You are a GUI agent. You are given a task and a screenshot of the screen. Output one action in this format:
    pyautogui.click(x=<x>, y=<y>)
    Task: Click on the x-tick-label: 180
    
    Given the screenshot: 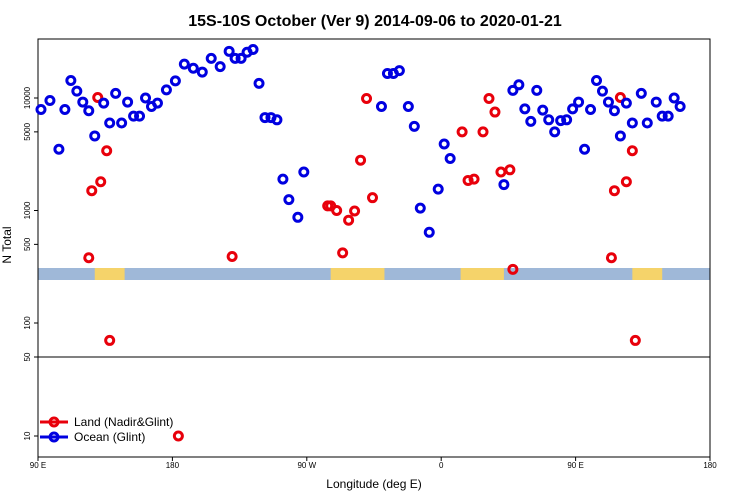 What is the action you would take?
    pyautogui.click(x=173, y=465)
    